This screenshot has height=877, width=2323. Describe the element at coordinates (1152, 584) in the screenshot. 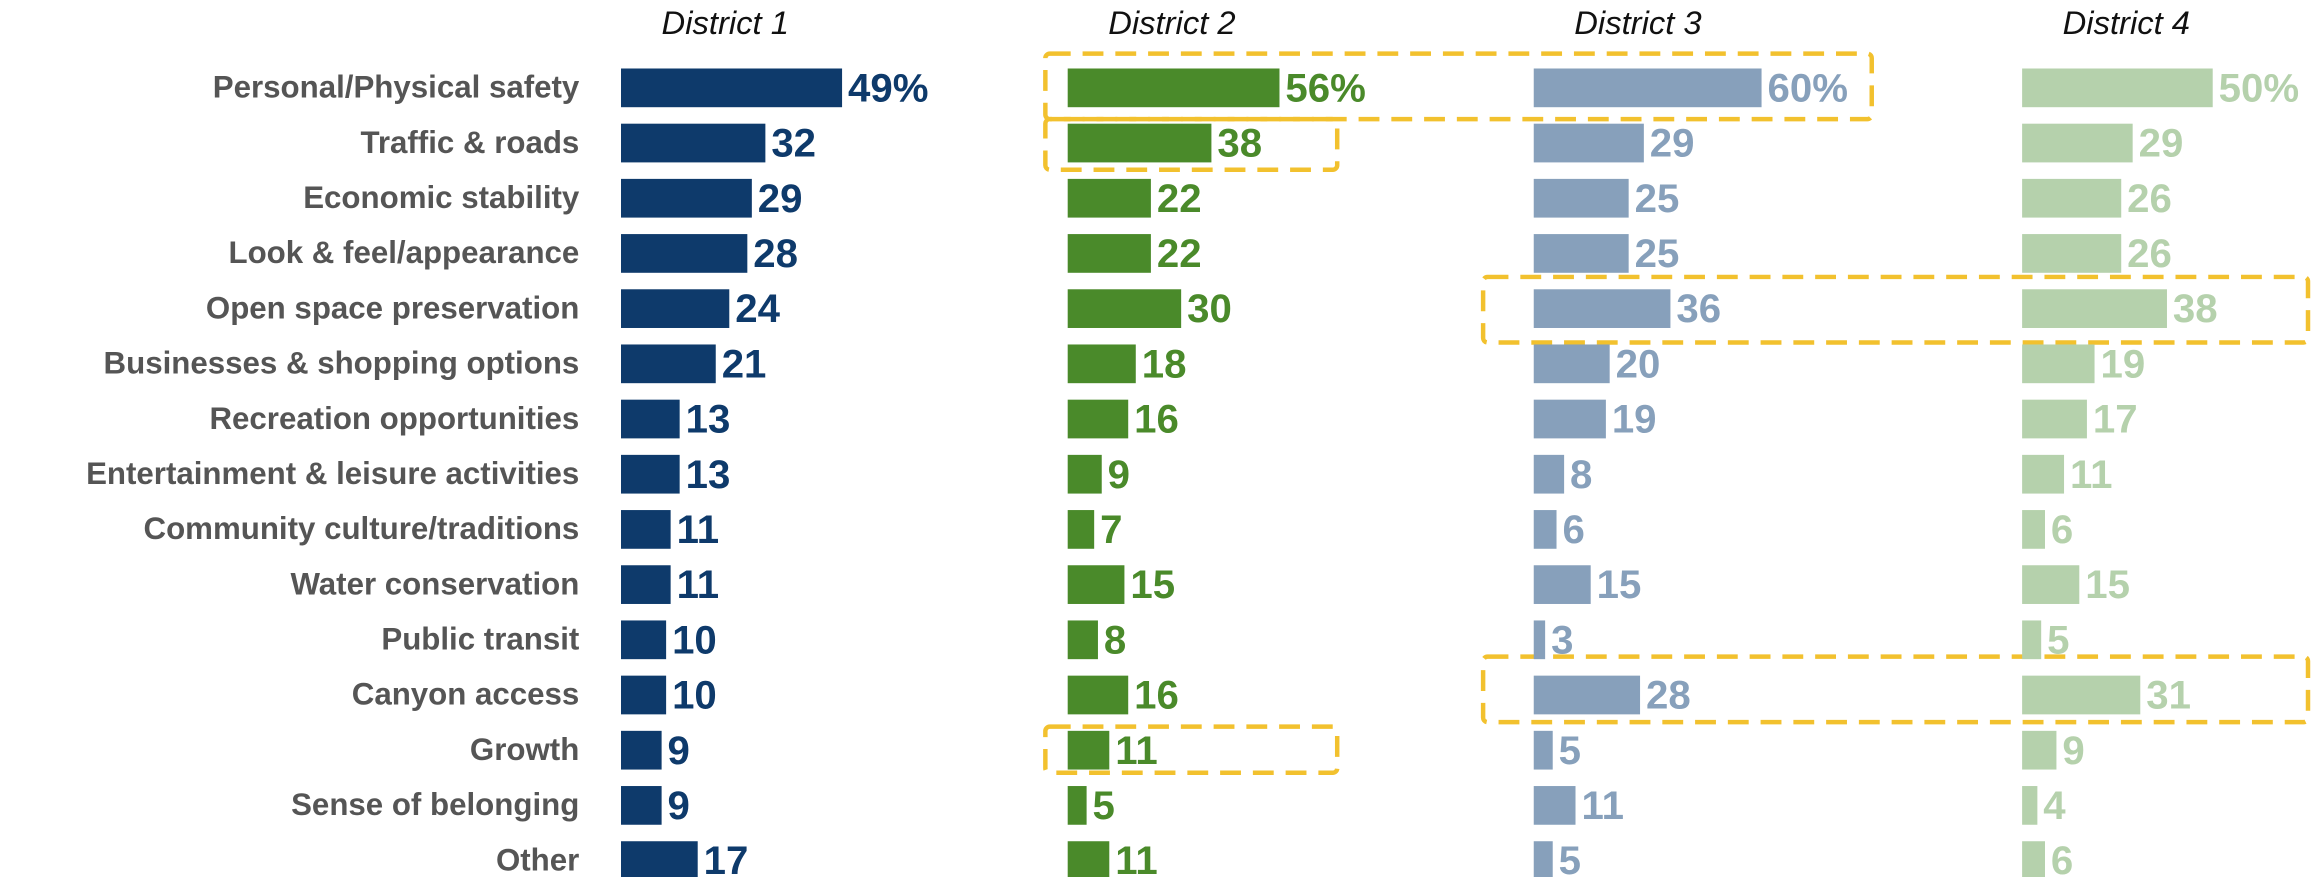

I see `value-label: 15` at that location.